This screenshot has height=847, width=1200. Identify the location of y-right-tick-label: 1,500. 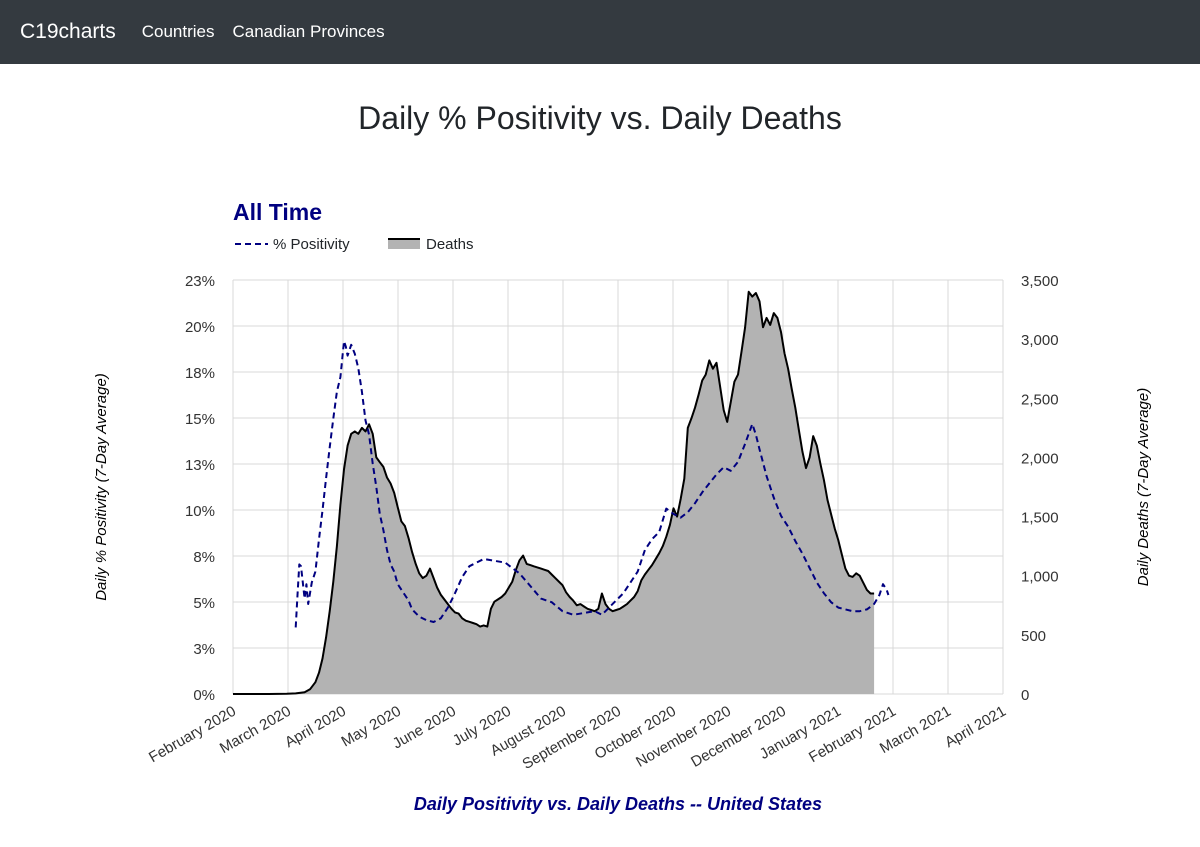
(1040, 518).